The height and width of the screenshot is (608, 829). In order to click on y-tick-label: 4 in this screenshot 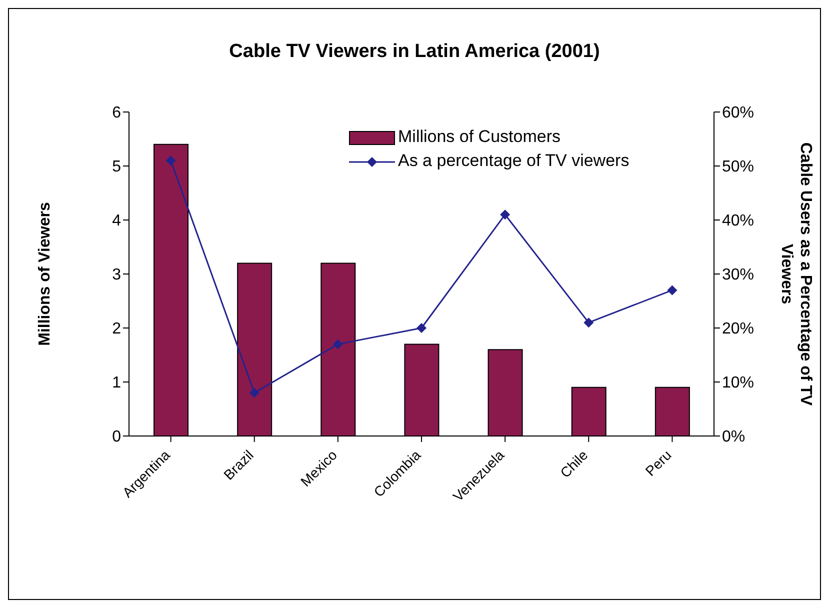, I will do `click(117, 221)`.